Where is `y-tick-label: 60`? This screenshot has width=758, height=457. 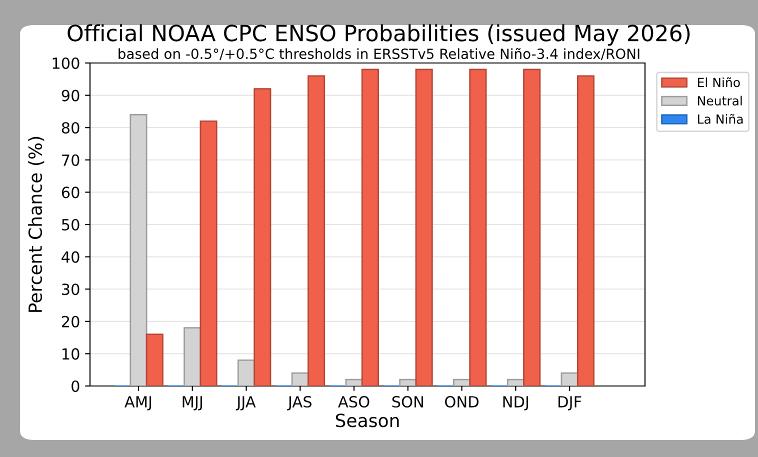 y-tick-label: 60 is located at coordinates (71, 192).